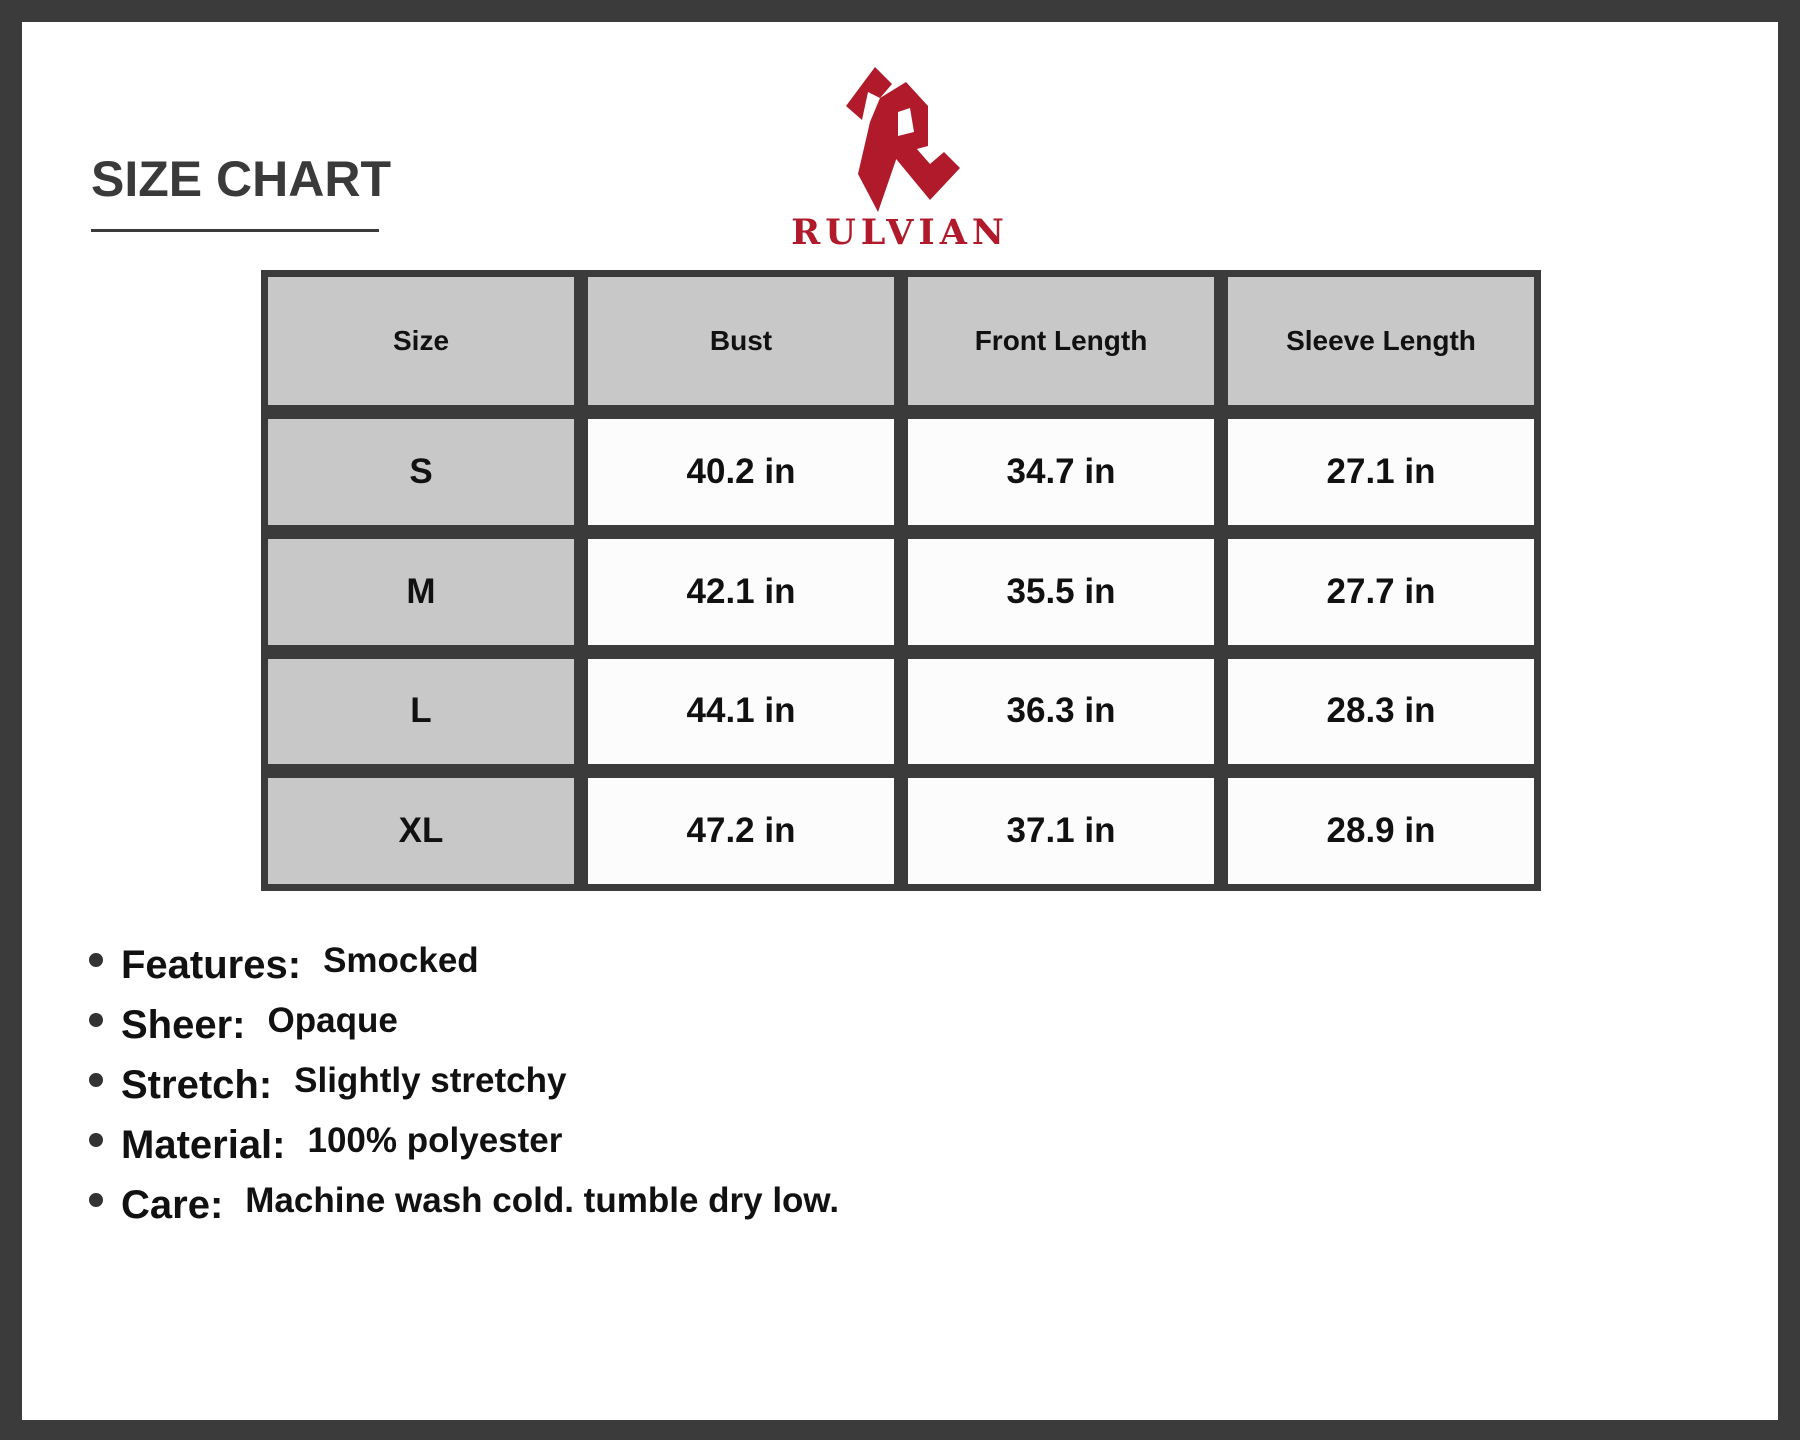 This screenshot has height=1440, width=1800. I want to click on spec-value: 100% polyester, so click(435, 1140).